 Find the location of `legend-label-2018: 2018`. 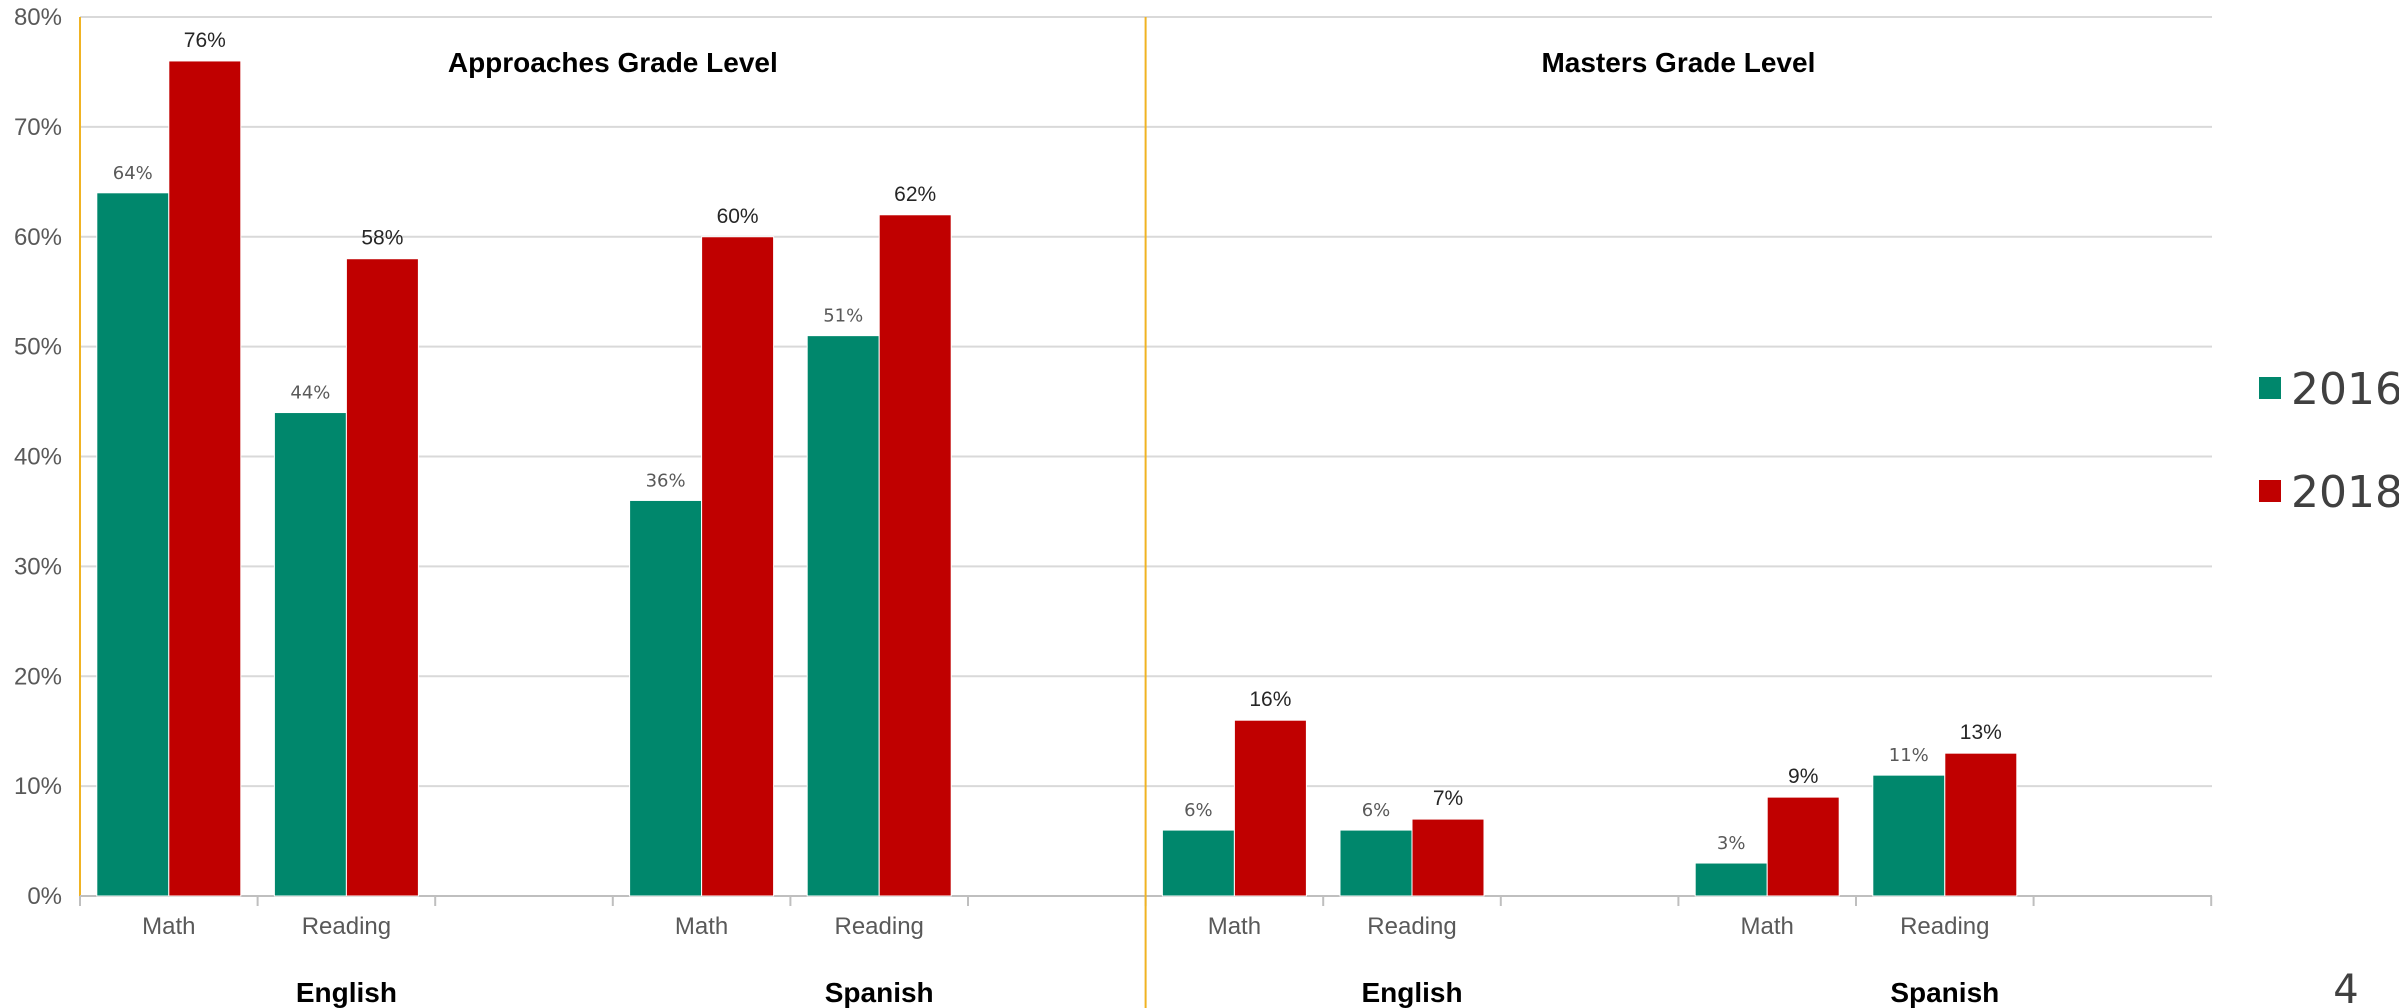

legend-label-2018: 2018 is located at coordinates (2345, 492).